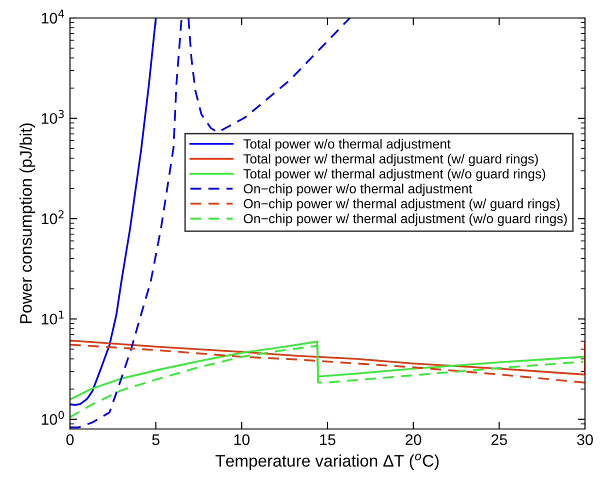  Describe the element at coordinates (405, 220) in the screenshot. I see `legend-label: On−chip power w/ thermal adjustment (w/o guard rings)` at that location.